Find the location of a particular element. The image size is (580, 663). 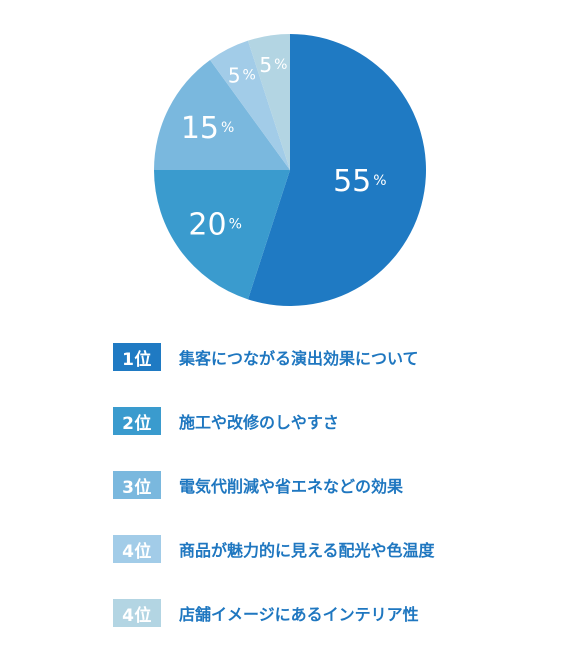

pie-slice-unit-5: % is located at coordinates (280, 65).